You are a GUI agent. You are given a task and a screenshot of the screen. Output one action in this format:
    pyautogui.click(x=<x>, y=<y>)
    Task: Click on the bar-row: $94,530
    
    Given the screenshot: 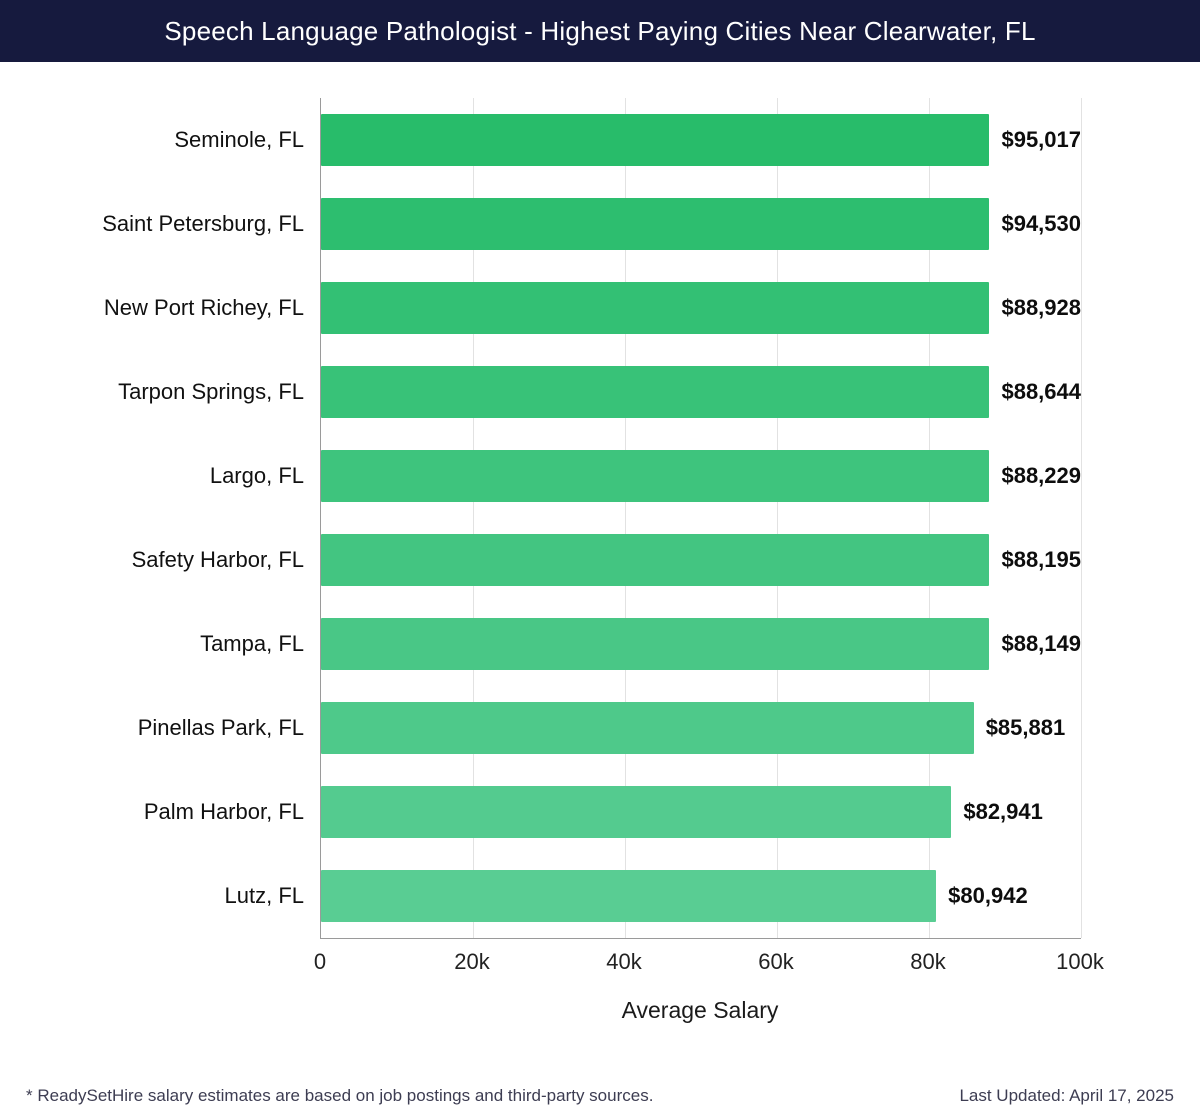 What is the action you would take?
    pyautogui.click(x=701, y=224)
    